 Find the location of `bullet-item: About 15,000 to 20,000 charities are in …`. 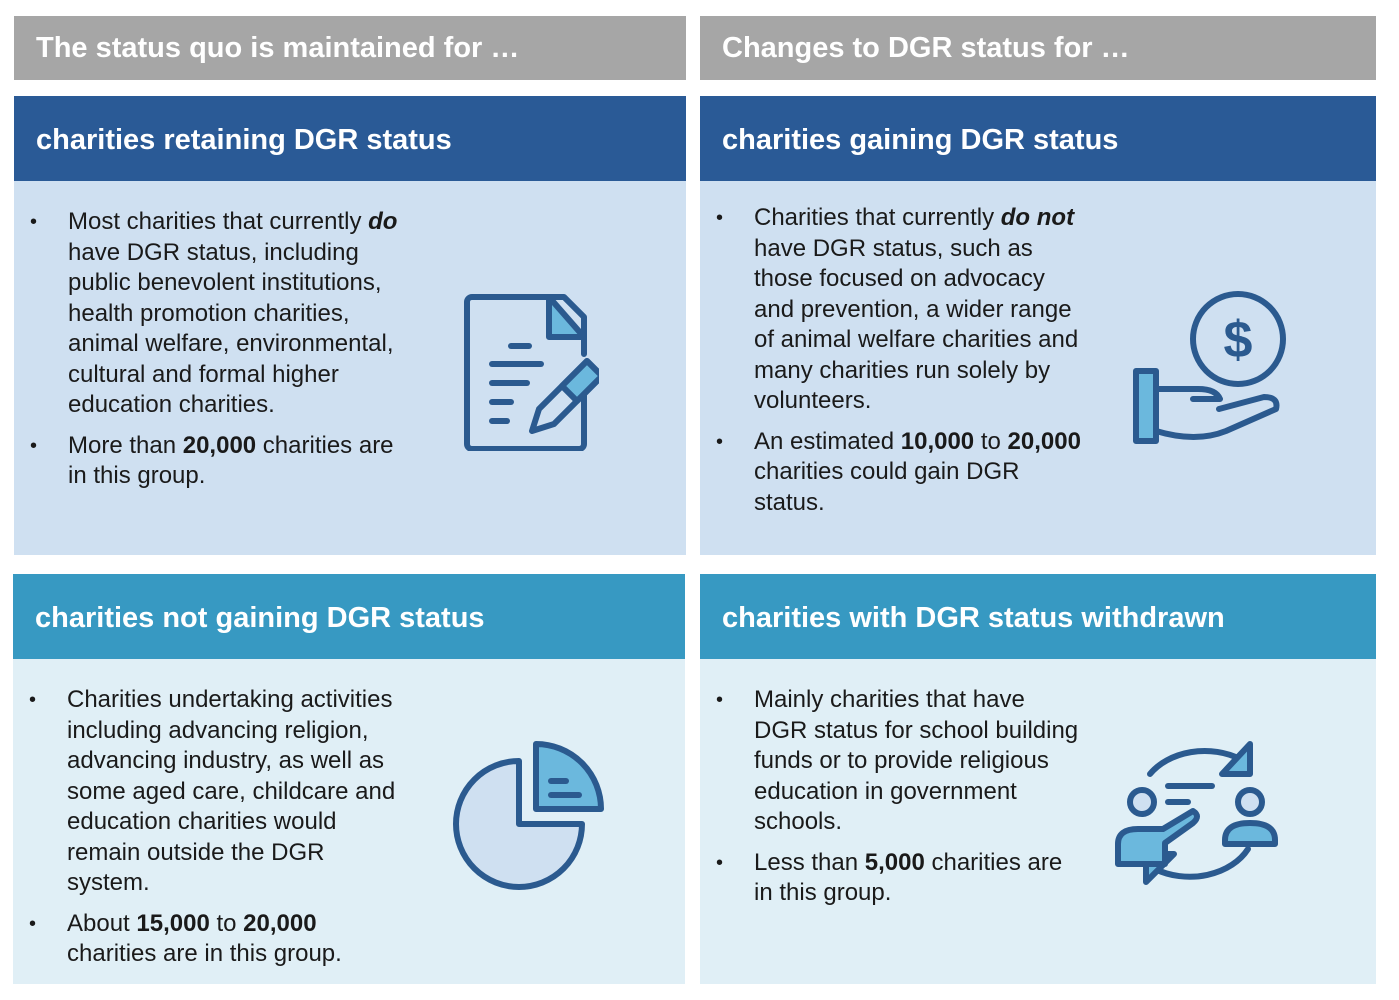

bullet-item: About 15,000 to 20,000 charities are in … is located at coordinates (210, 939).